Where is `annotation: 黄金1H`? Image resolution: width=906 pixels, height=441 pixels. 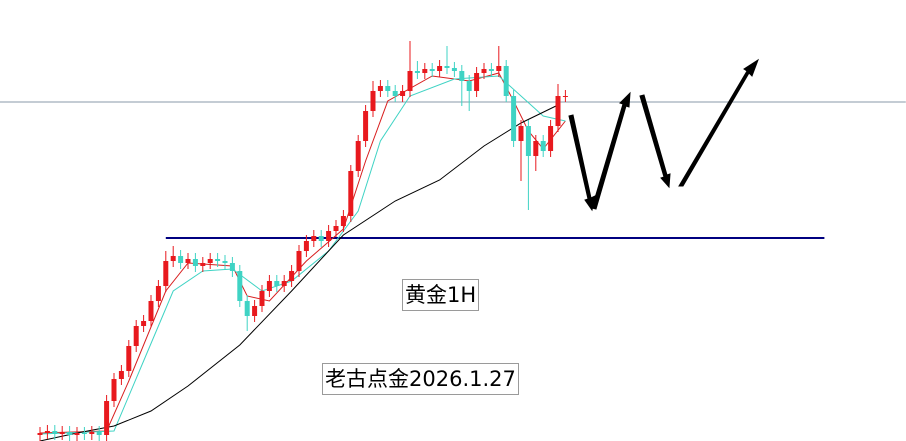 annotation: 黄金1H is located at coordinates (441, 295).